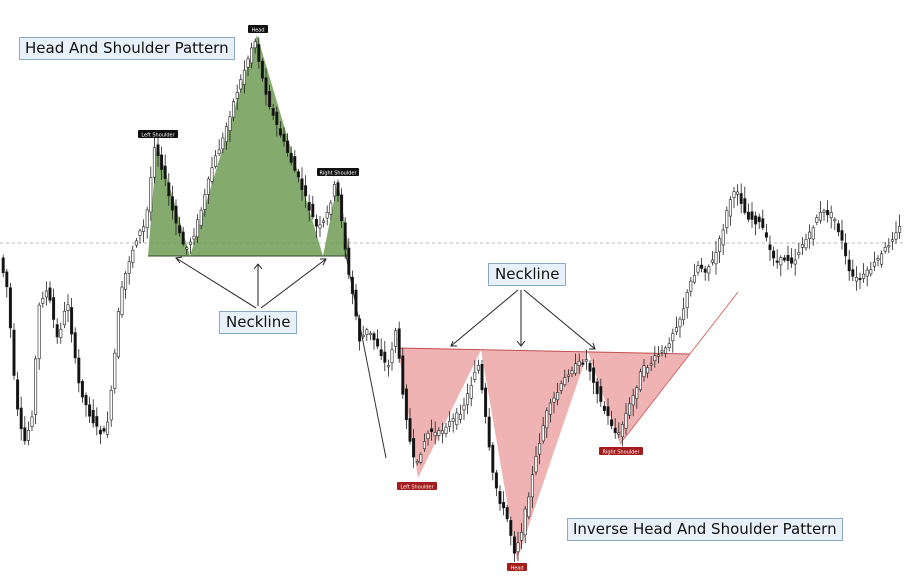 The height and width of the screenshot is (583, 904). Describe the element at coordinates (621, 451) in the screenshot. I see `tag-ihs-right-shoulder: Right Shoulder` at that location.